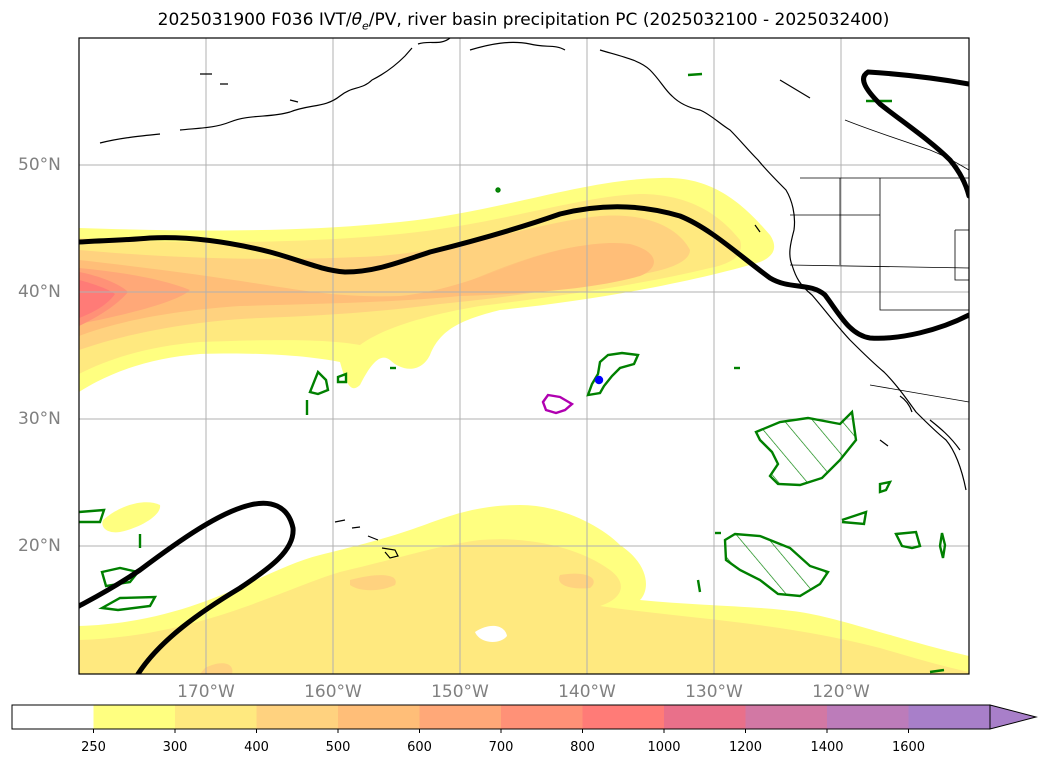 Image resolution: width=1047 pixels, height=767 pixels. What do you see at coordinates (338, 747) in the screenshot?
I see `colorbar-tick-label: 500` at bounding box center [338, 747].